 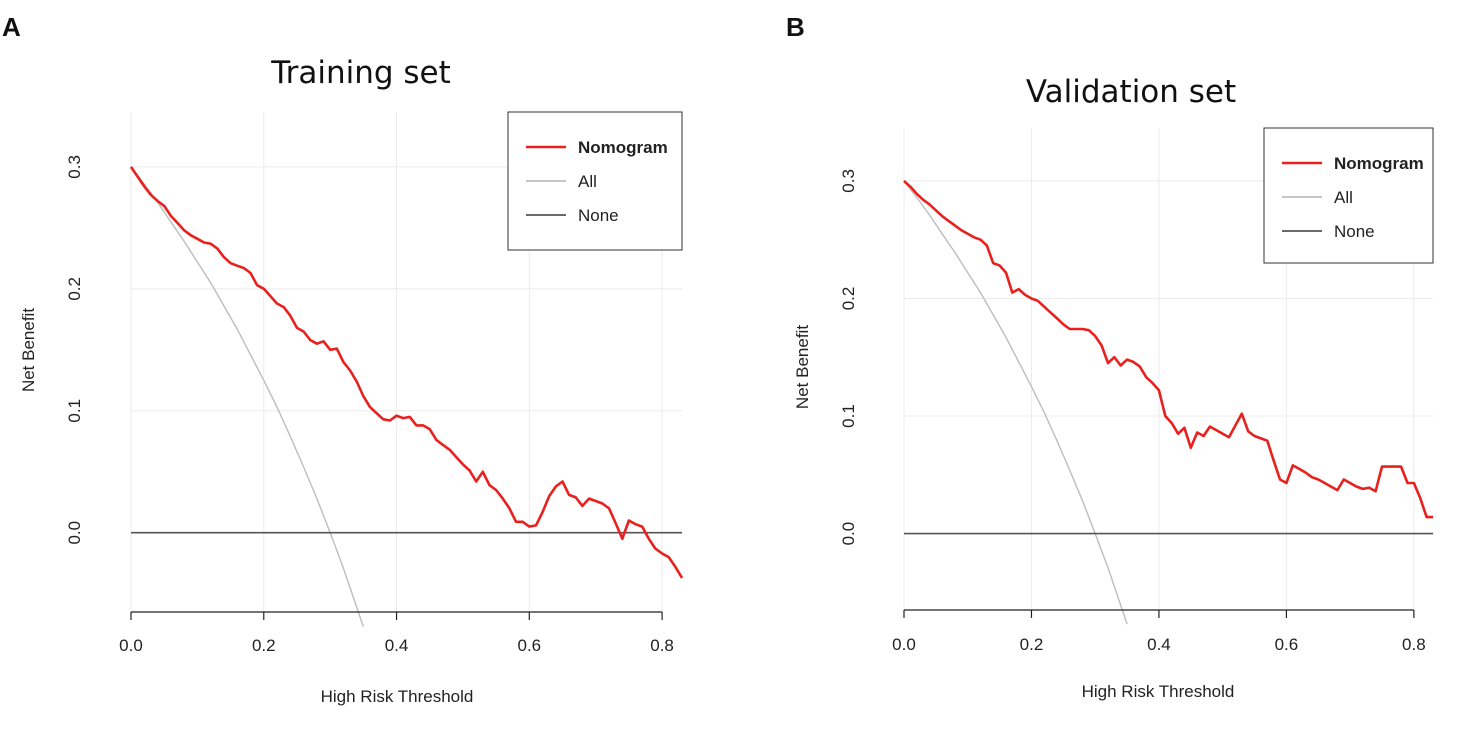 I want to click on panel-label-b: B, so click(x=795, y=27).